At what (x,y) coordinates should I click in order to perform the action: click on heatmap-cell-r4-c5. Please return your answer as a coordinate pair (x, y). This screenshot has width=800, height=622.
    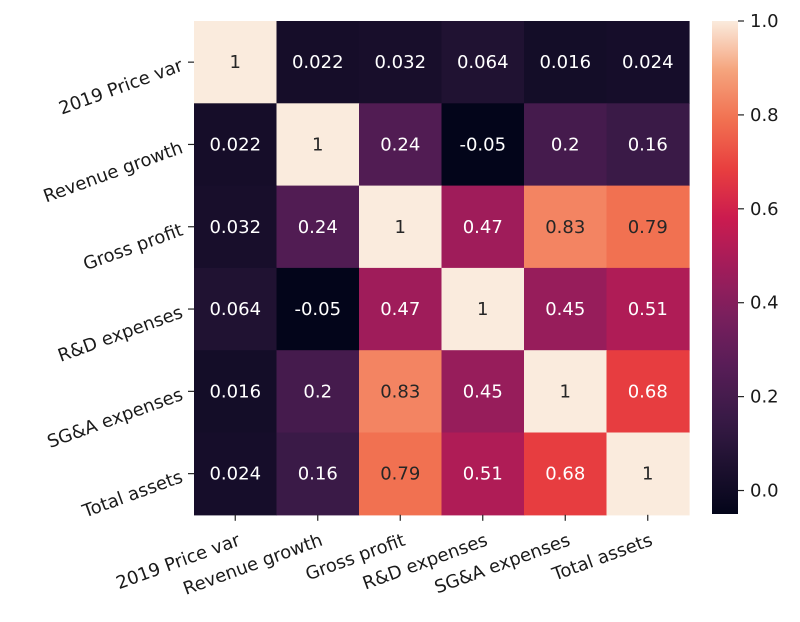
    Looking at the image, I should click on (648, 392).